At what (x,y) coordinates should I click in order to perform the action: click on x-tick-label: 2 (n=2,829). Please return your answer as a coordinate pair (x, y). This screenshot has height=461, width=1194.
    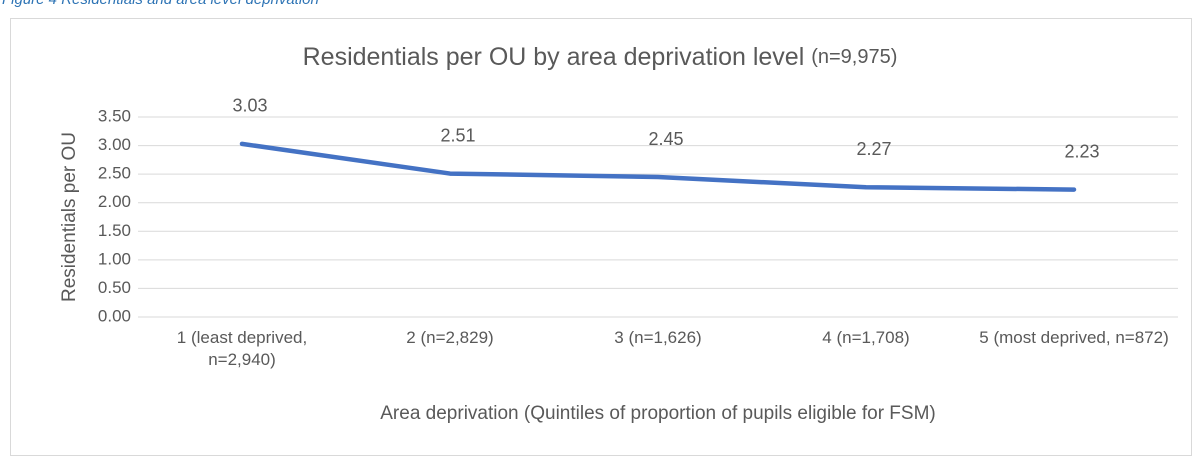
    Looking at the image, I should click on (450, 337).